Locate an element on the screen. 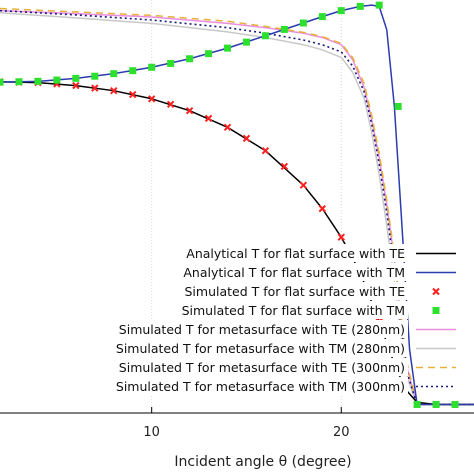 This screenshot has width=474, height=474. legend-label: Simulated T for flat surface with TE is located at coordinates (294, 291).